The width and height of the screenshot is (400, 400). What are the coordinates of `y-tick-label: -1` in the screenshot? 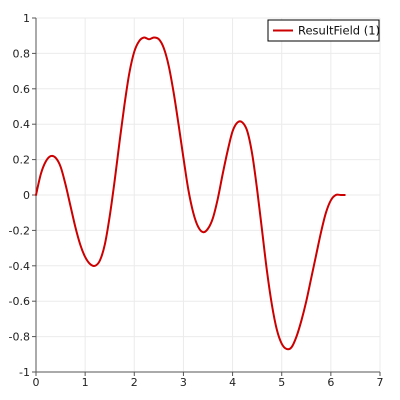 It's located at (24, 372).